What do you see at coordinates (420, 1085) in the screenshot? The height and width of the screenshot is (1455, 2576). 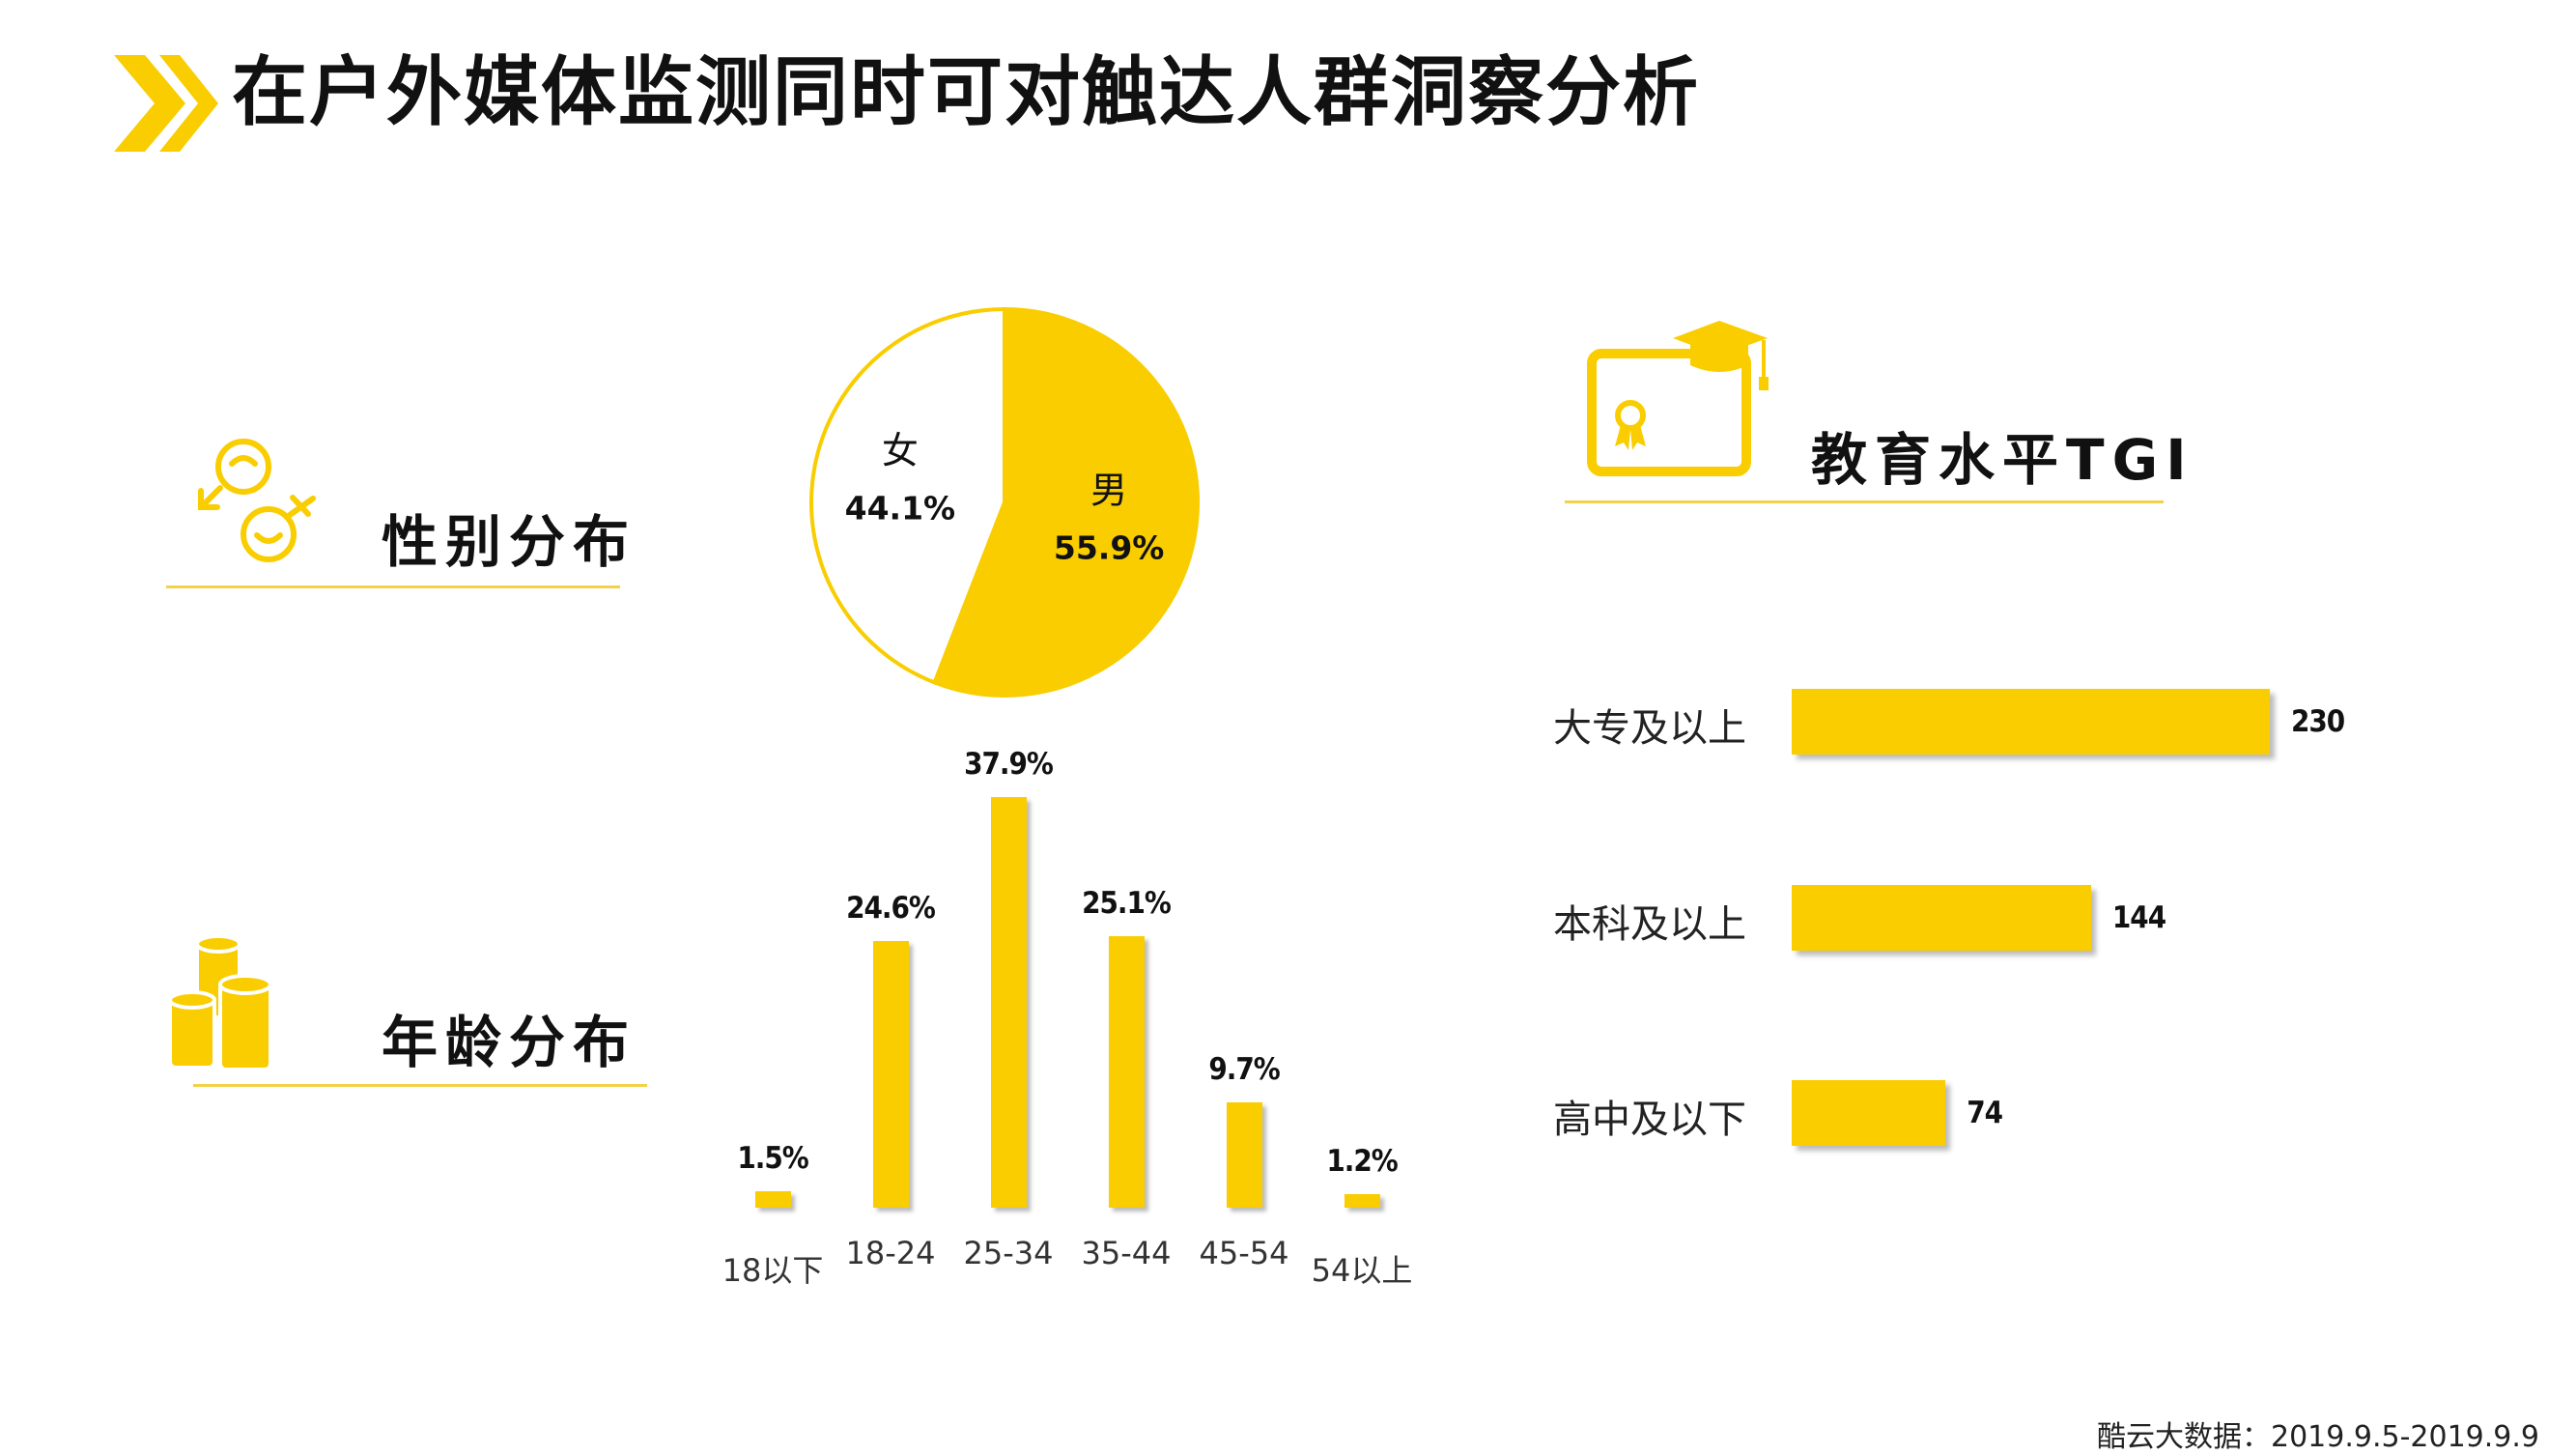 I see `age-underline` at bounding box center [420, 1085].